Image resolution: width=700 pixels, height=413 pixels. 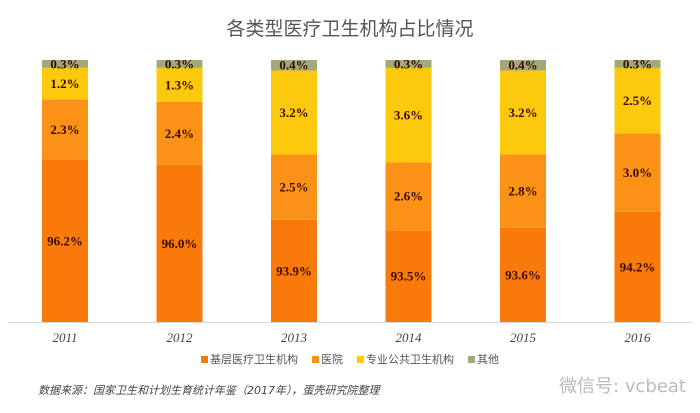 I want to click on data-label: 2.4%, so click(x=179, y=133).